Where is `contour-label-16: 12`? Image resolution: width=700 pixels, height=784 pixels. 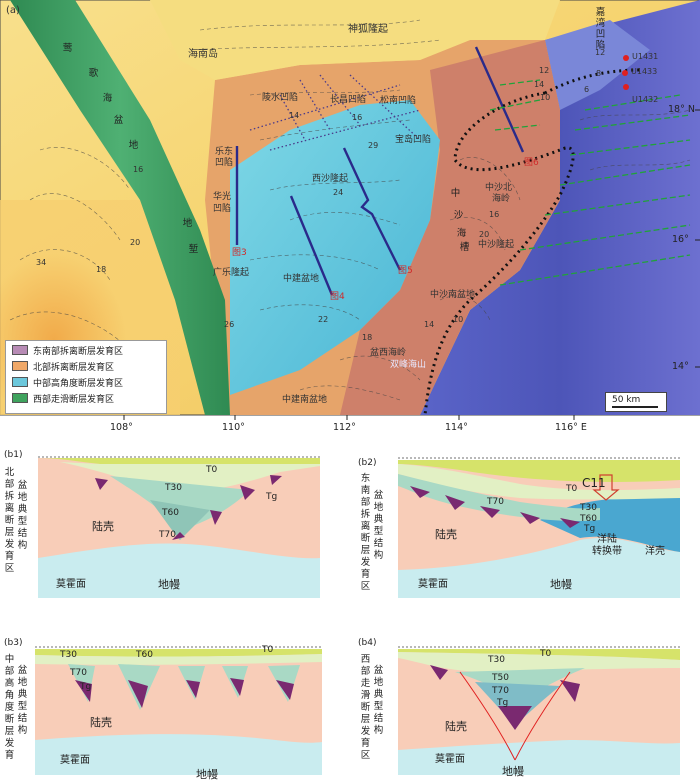 contour-label-16: 12 is located at coordinates (600, 52).